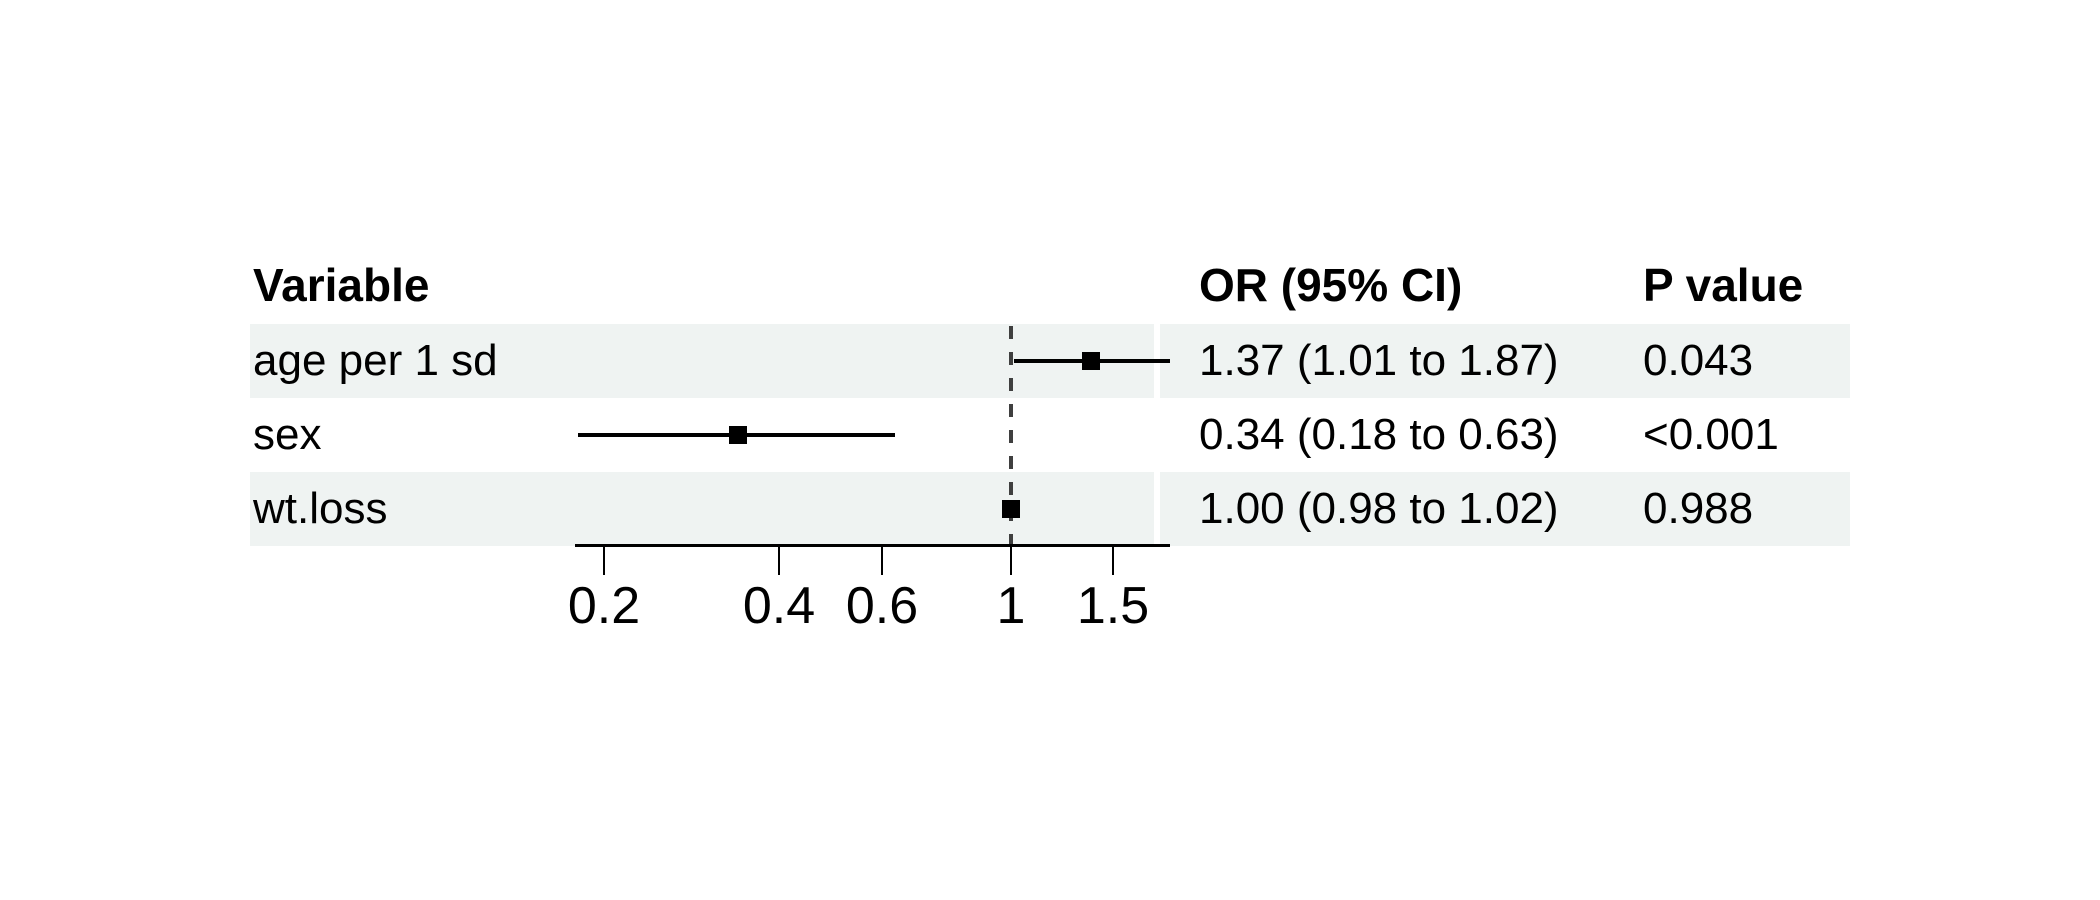 The image size is (2100, 900). I want to click on row-label: sex, so click(287, 434).